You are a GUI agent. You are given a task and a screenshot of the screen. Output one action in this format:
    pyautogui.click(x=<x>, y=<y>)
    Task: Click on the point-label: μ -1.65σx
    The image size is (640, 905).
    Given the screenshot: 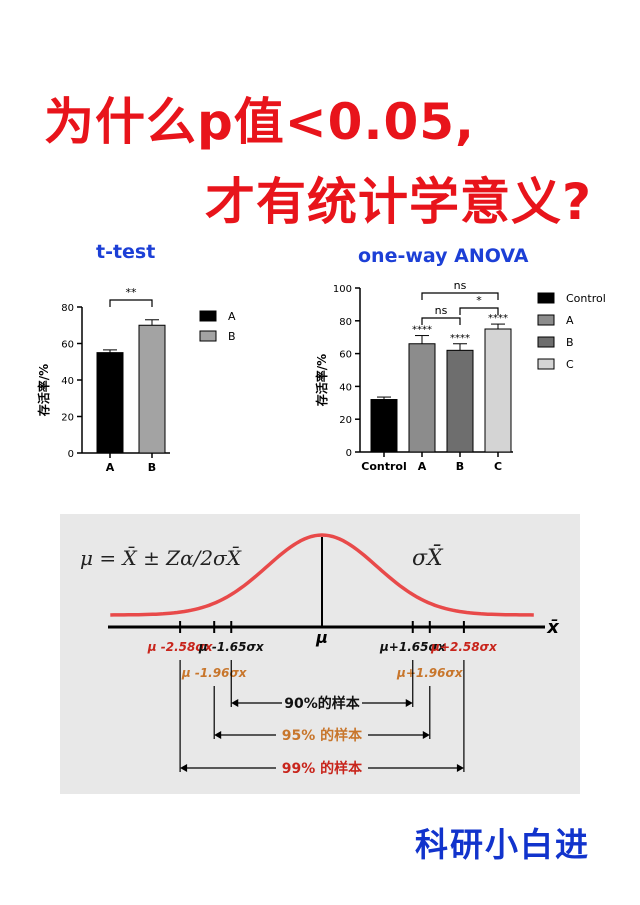 What is the action you would take?
    pyautogui.click(x=231, y=647)
    